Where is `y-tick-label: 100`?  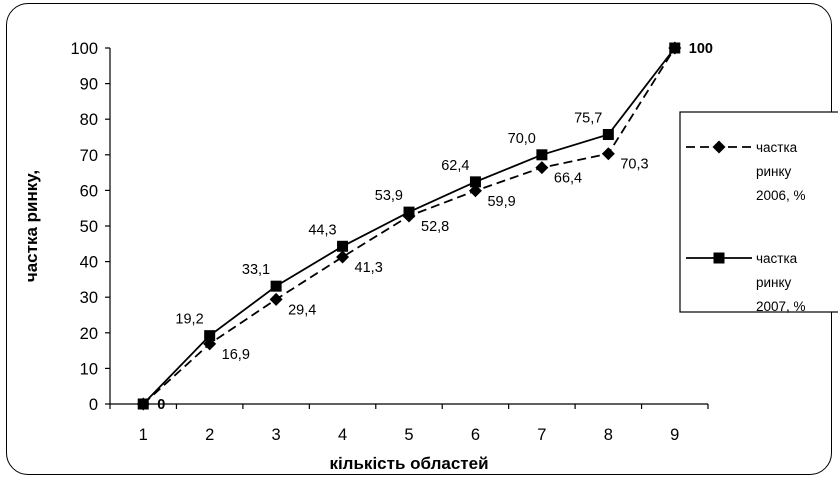
y-tick-label: 100 is located at coordinates (84, 49).